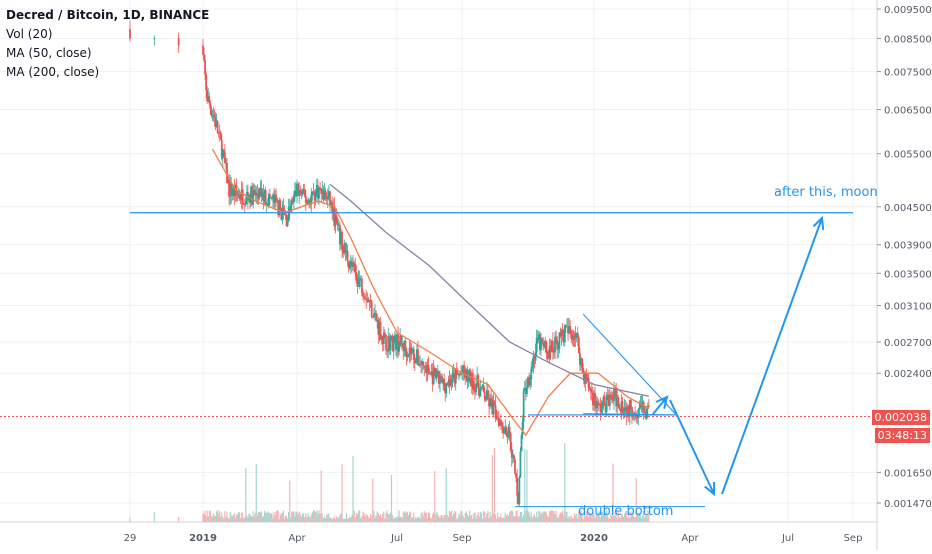 This screenshot has width=932, height=554. Describe the element at coordinates (53, 72) in the screenshot. I see `indicator-ma200: MA (200, close)` at that location.